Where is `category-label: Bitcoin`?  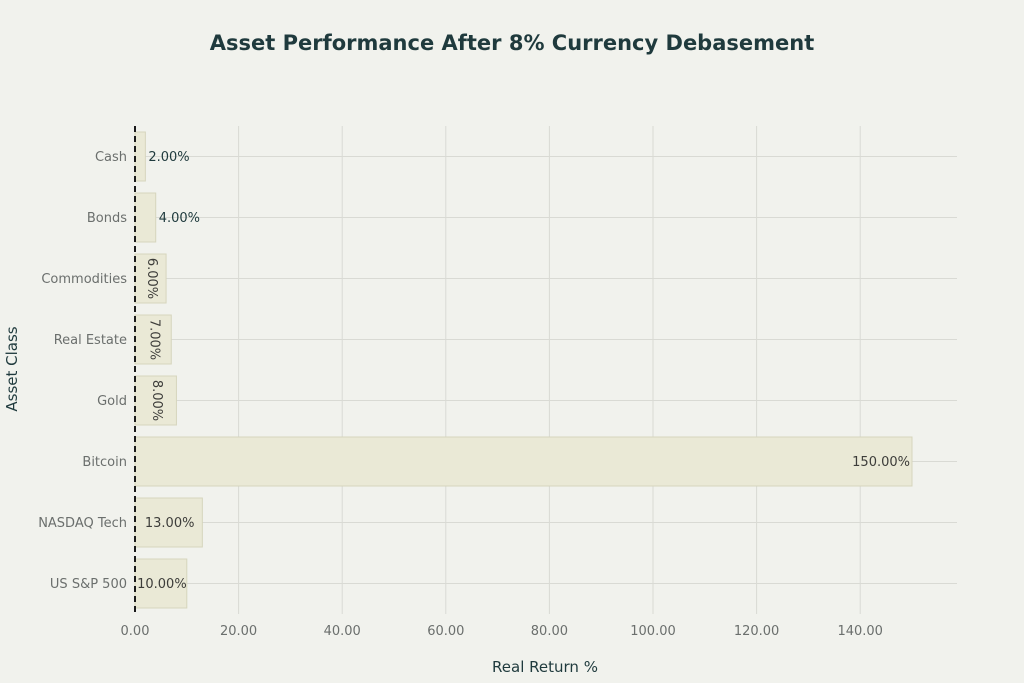
category-label: Bitcoin is located at coordinates (104, 462).